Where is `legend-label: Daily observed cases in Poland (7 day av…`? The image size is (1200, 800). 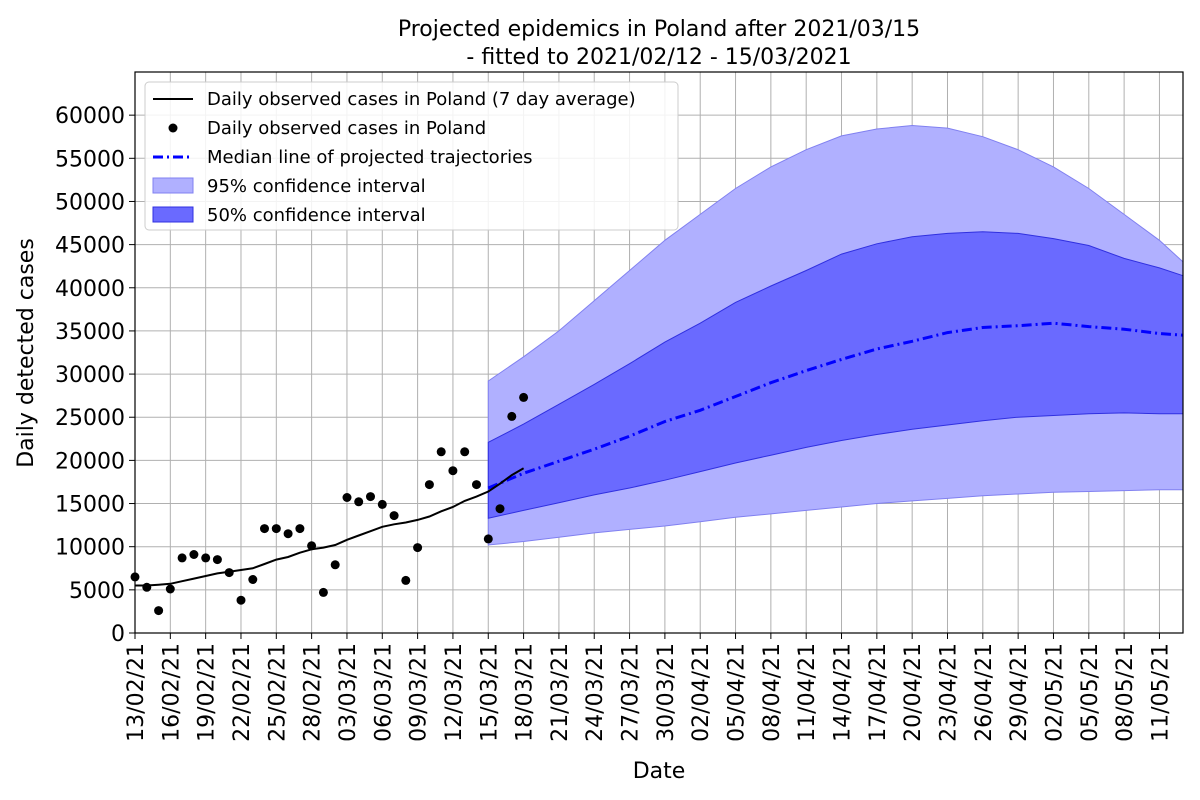
legend-label: Daily observed cases in Poland (7 day av… is located at coordinates (421, 99).